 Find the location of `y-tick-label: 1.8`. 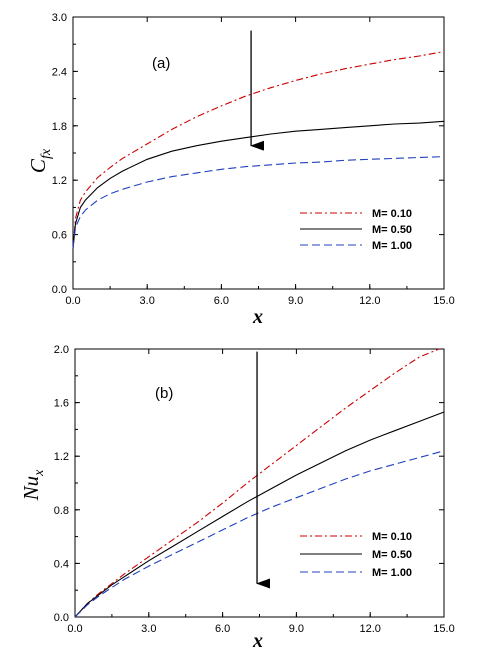

y-tick-label: 1.8 is located at coordinates (59, 127).